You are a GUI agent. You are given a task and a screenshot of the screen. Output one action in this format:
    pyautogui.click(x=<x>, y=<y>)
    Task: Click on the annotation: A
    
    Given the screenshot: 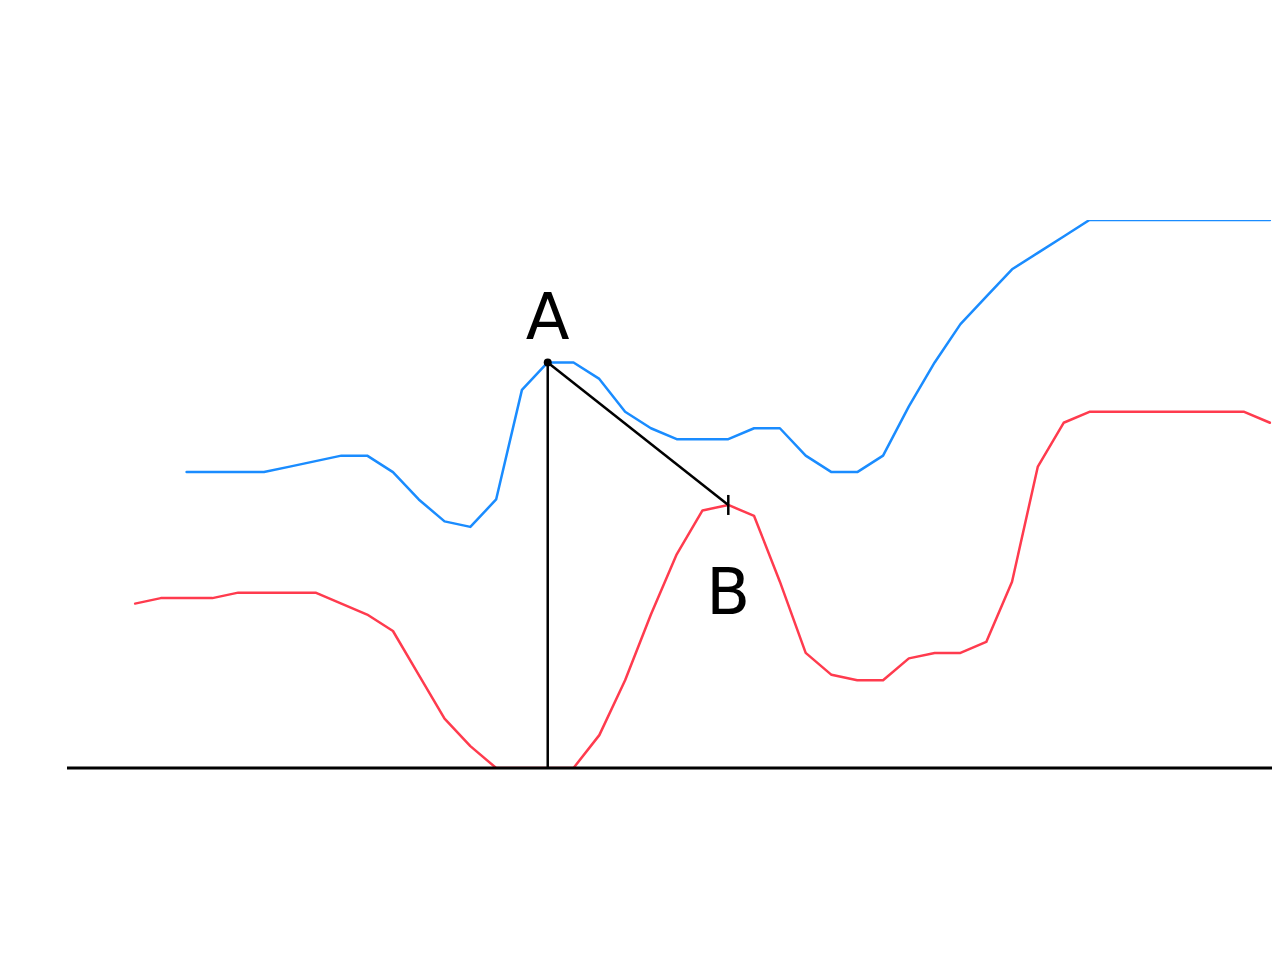 What is the action you would take?
    pyautogui.click(x=547, y=317)
    